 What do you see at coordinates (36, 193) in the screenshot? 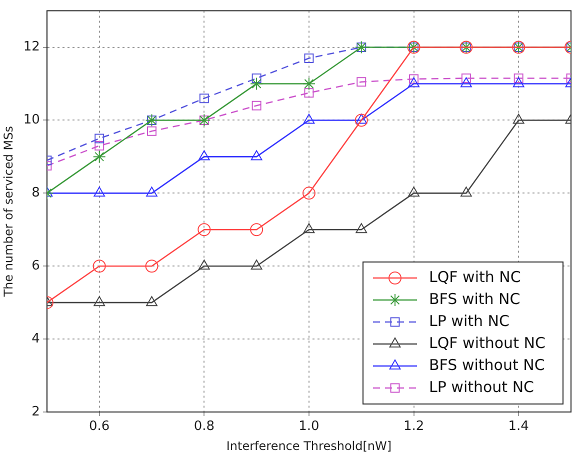
I see `y-tick-label: 8` at bounding box center [36, 193].